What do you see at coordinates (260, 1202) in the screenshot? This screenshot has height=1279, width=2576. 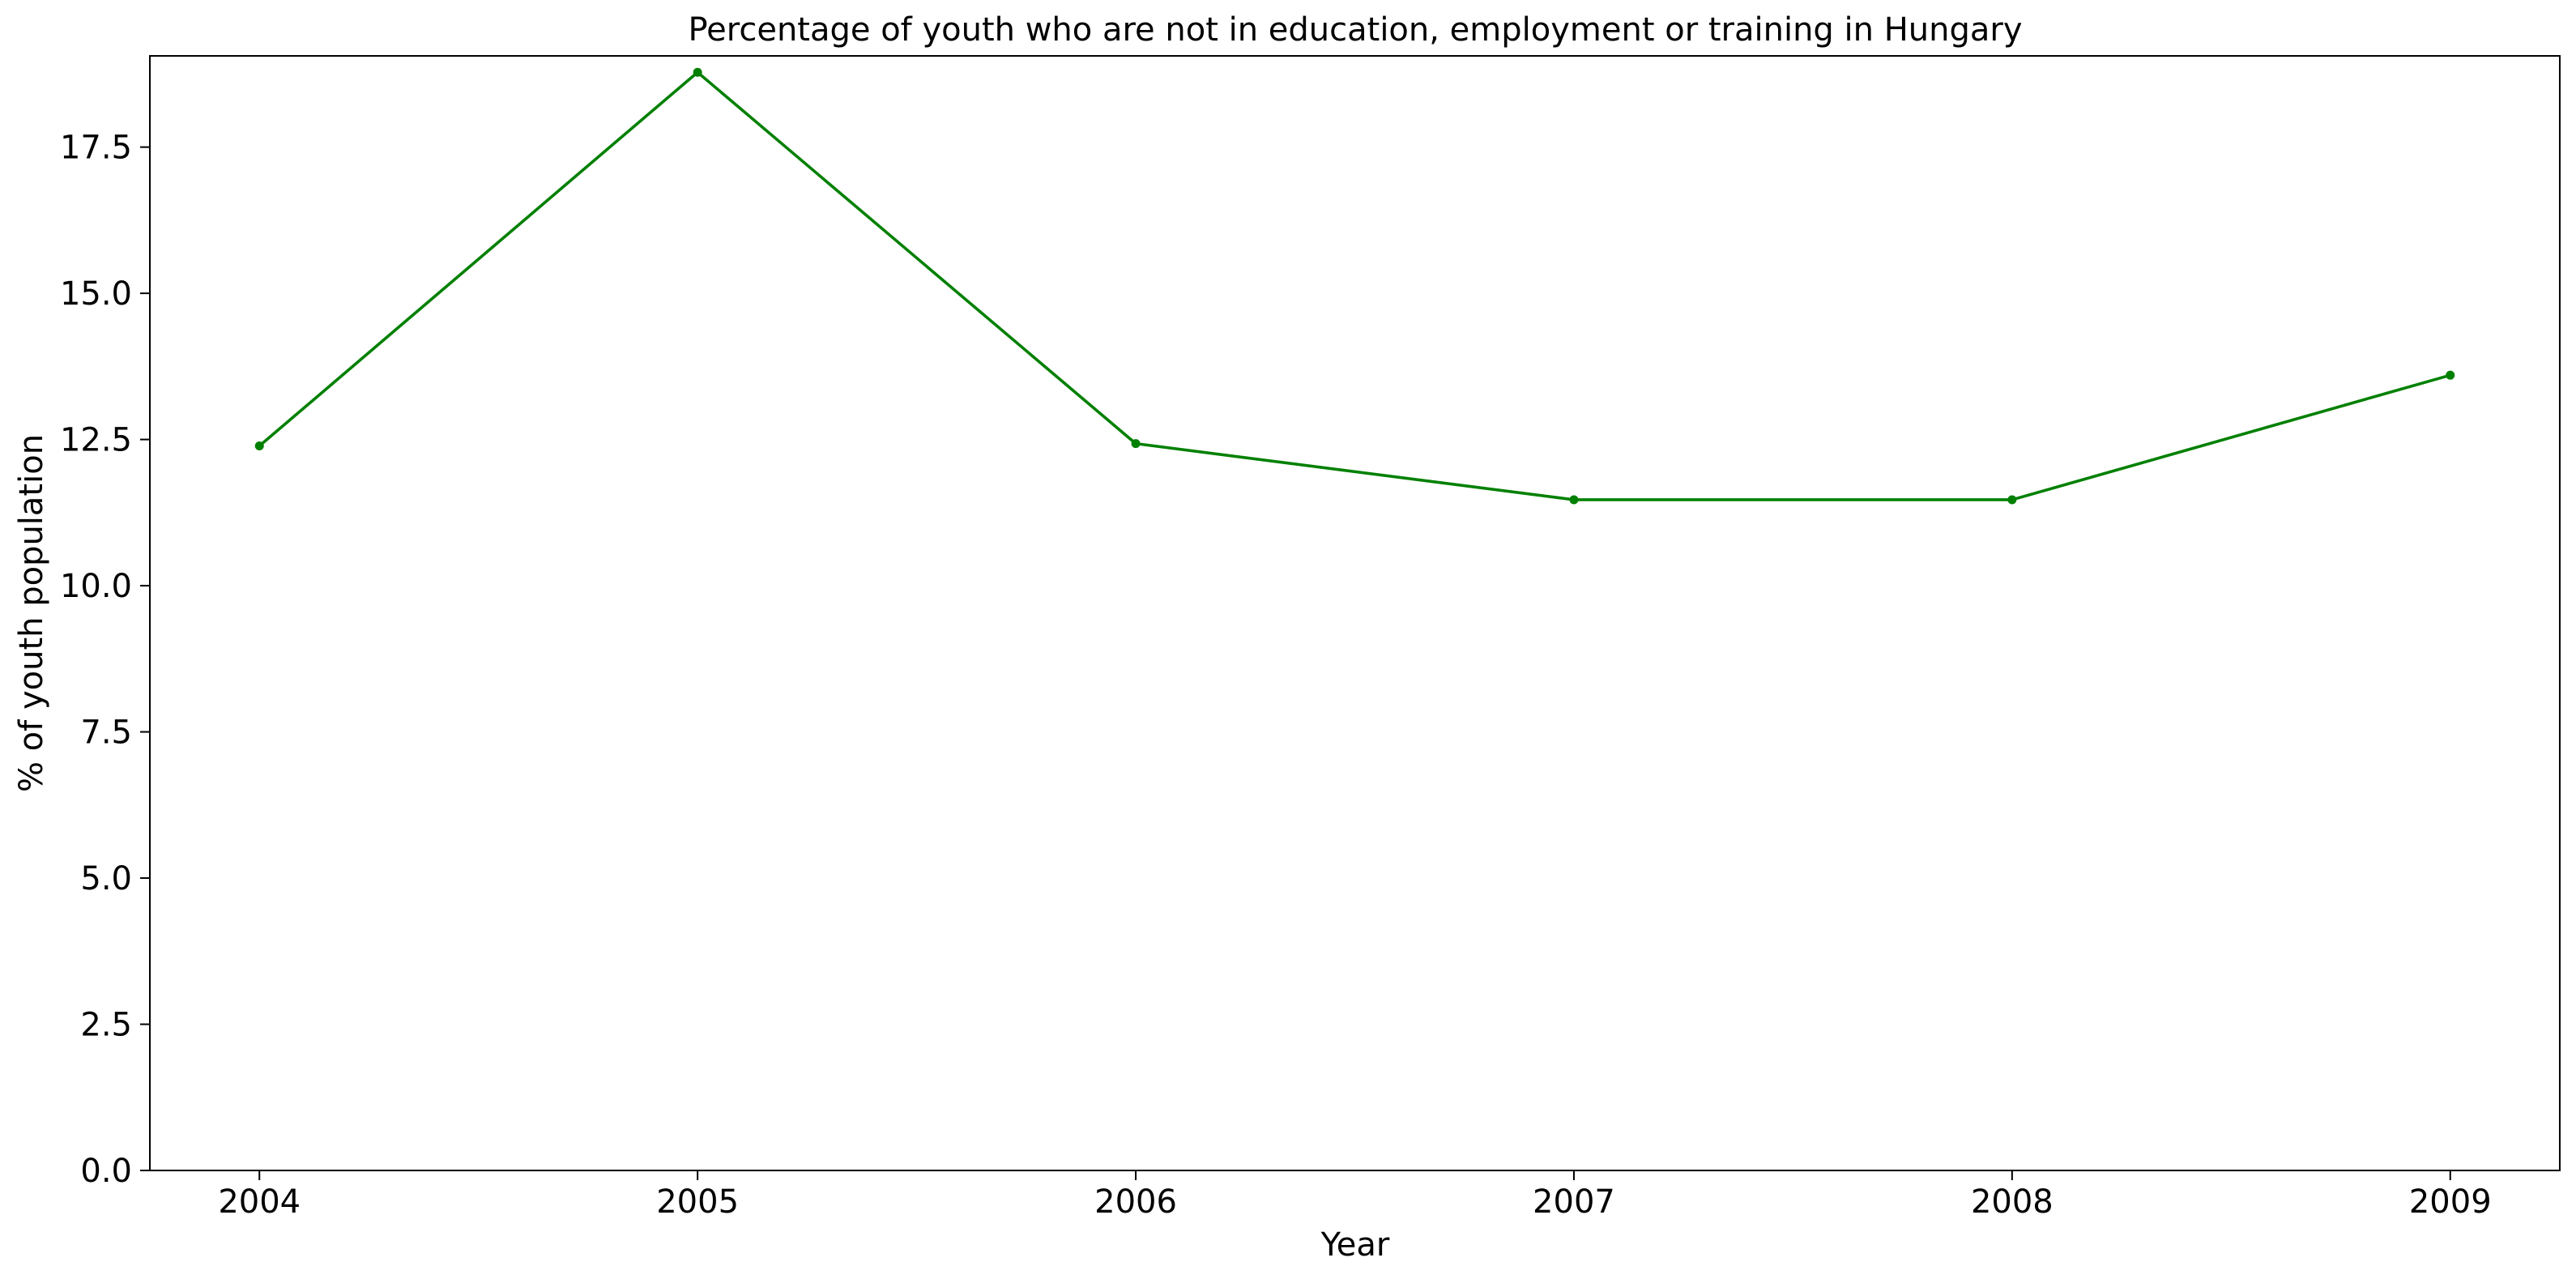 I see `x-tick-label: 2004` at bounding box center [260, 1202].